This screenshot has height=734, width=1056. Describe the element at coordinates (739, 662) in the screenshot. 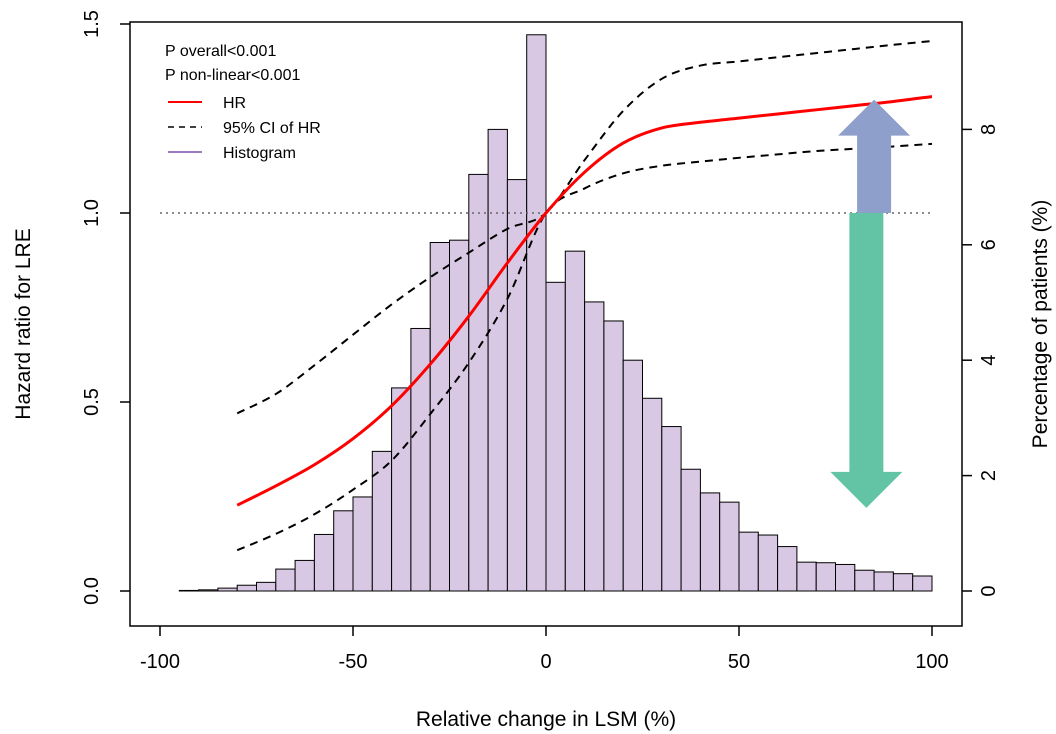

I see `x-tick-label: 50` at that location.